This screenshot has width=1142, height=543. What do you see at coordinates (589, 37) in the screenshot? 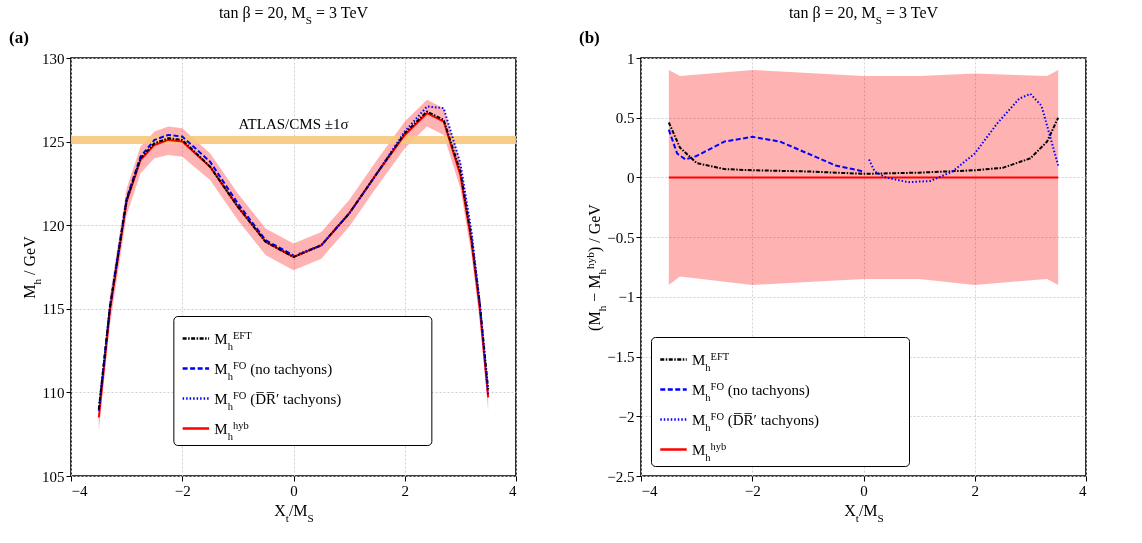
I see `text: (b)` at bounding box center [589, 37].